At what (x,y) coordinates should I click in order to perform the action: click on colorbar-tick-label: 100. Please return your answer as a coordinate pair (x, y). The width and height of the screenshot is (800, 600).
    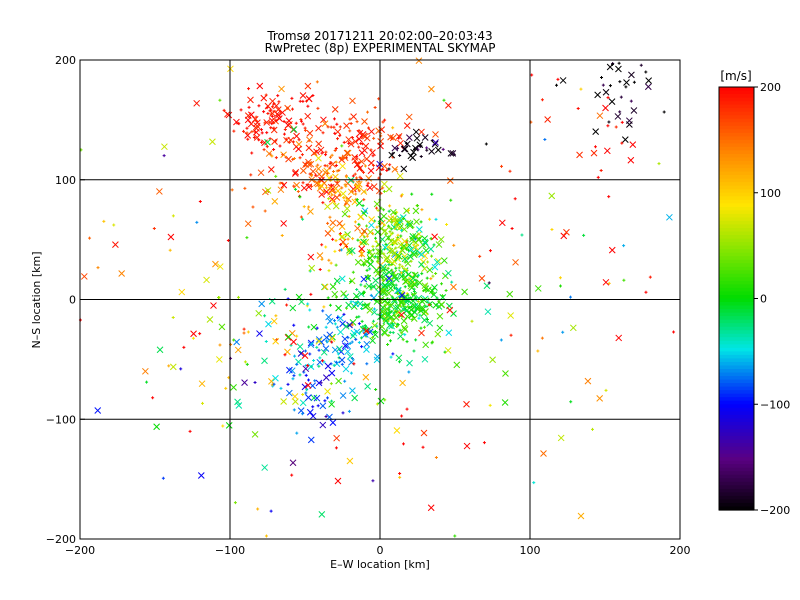
    Looking at the image, I should click on (770, 193).